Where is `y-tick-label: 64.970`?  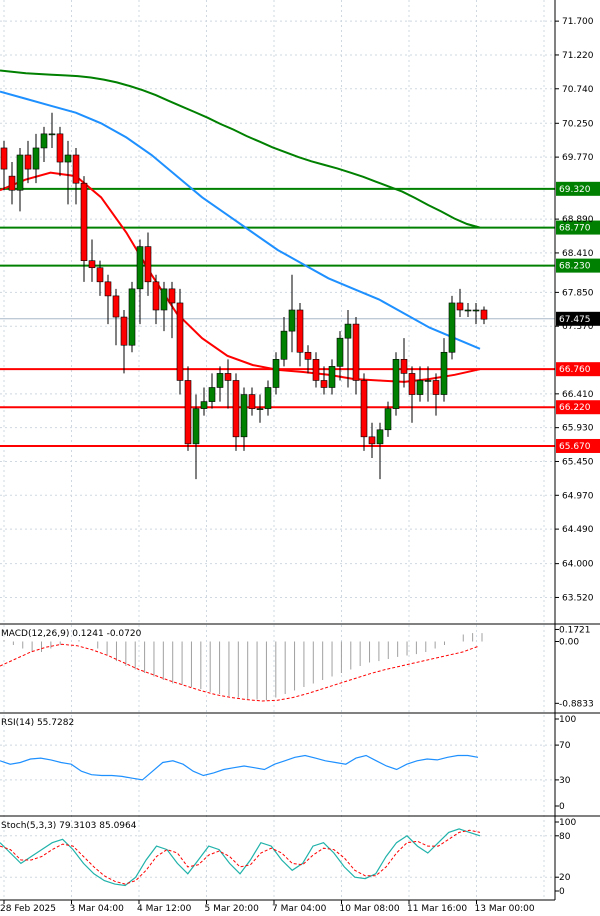
y-tick-label: 64.970 is located at coordinates (578, 496).